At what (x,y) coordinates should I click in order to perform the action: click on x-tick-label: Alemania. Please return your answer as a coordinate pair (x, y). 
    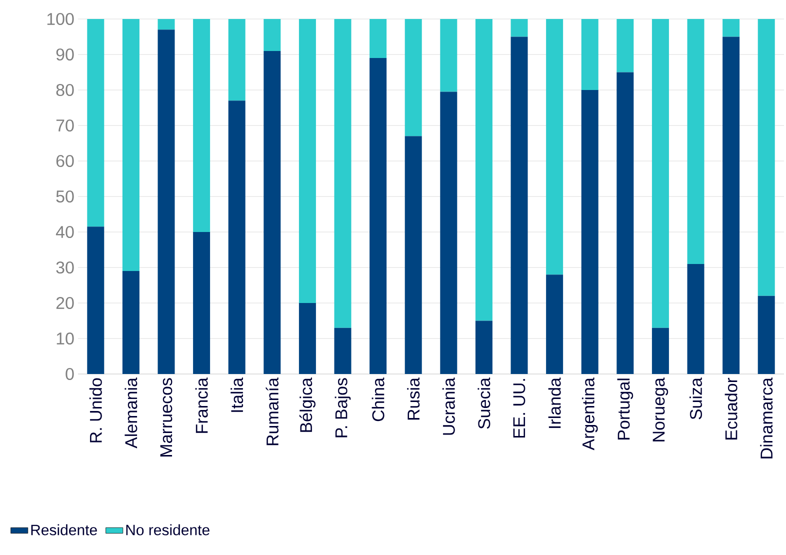
    Looking at the image, I should click on (131, 413).